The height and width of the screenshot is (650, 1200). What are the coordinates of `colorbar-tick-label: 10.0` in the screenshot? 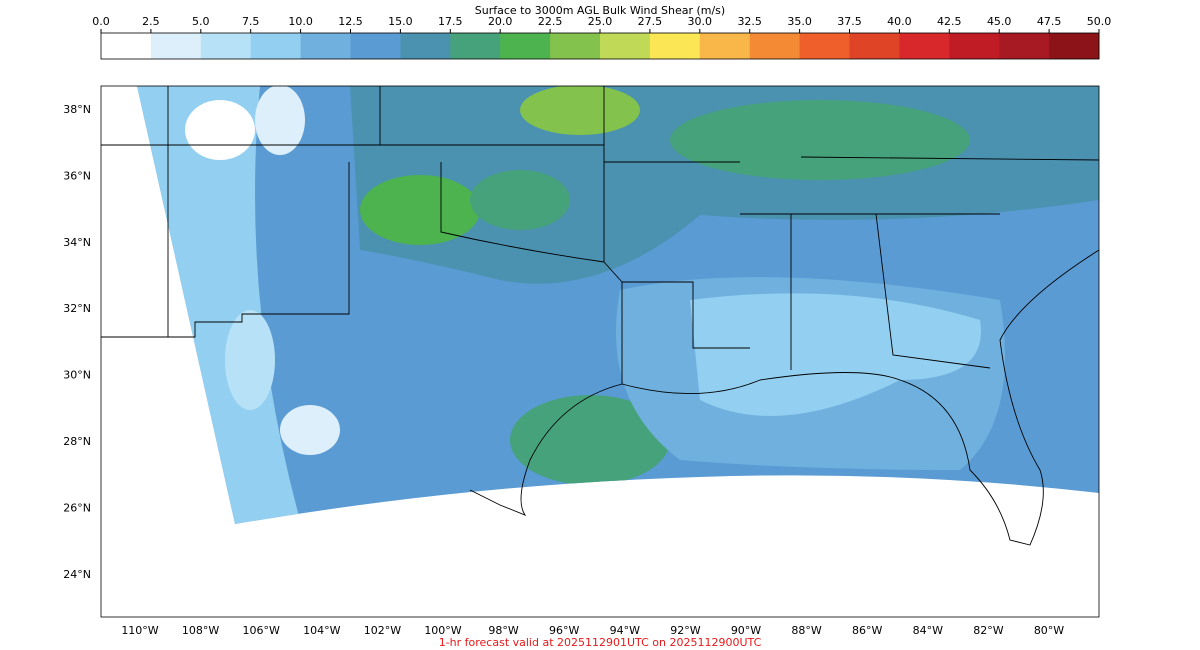 It's located at (300, 21).